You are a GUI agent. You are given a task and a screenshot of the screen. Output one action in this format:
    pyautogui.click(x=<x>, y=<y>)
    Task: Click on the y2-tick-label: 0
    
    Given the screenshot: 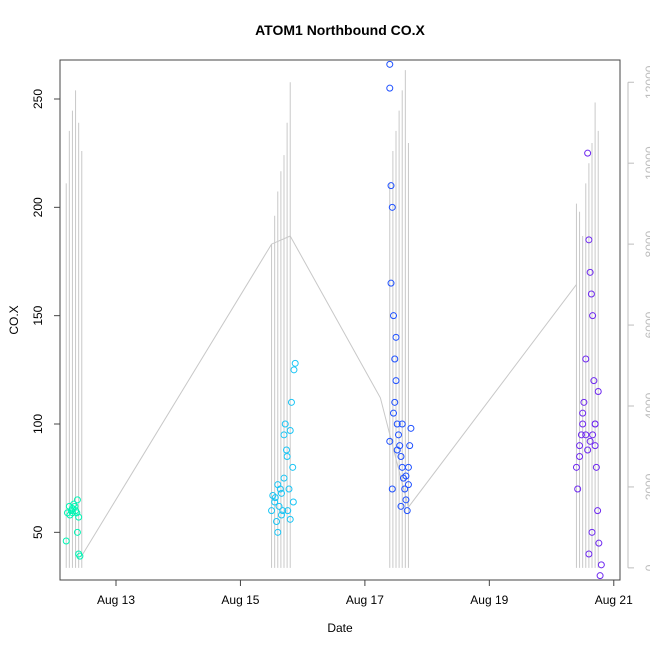 What is the action you would take?
    pyautogui.click(x=646, y=567)
    